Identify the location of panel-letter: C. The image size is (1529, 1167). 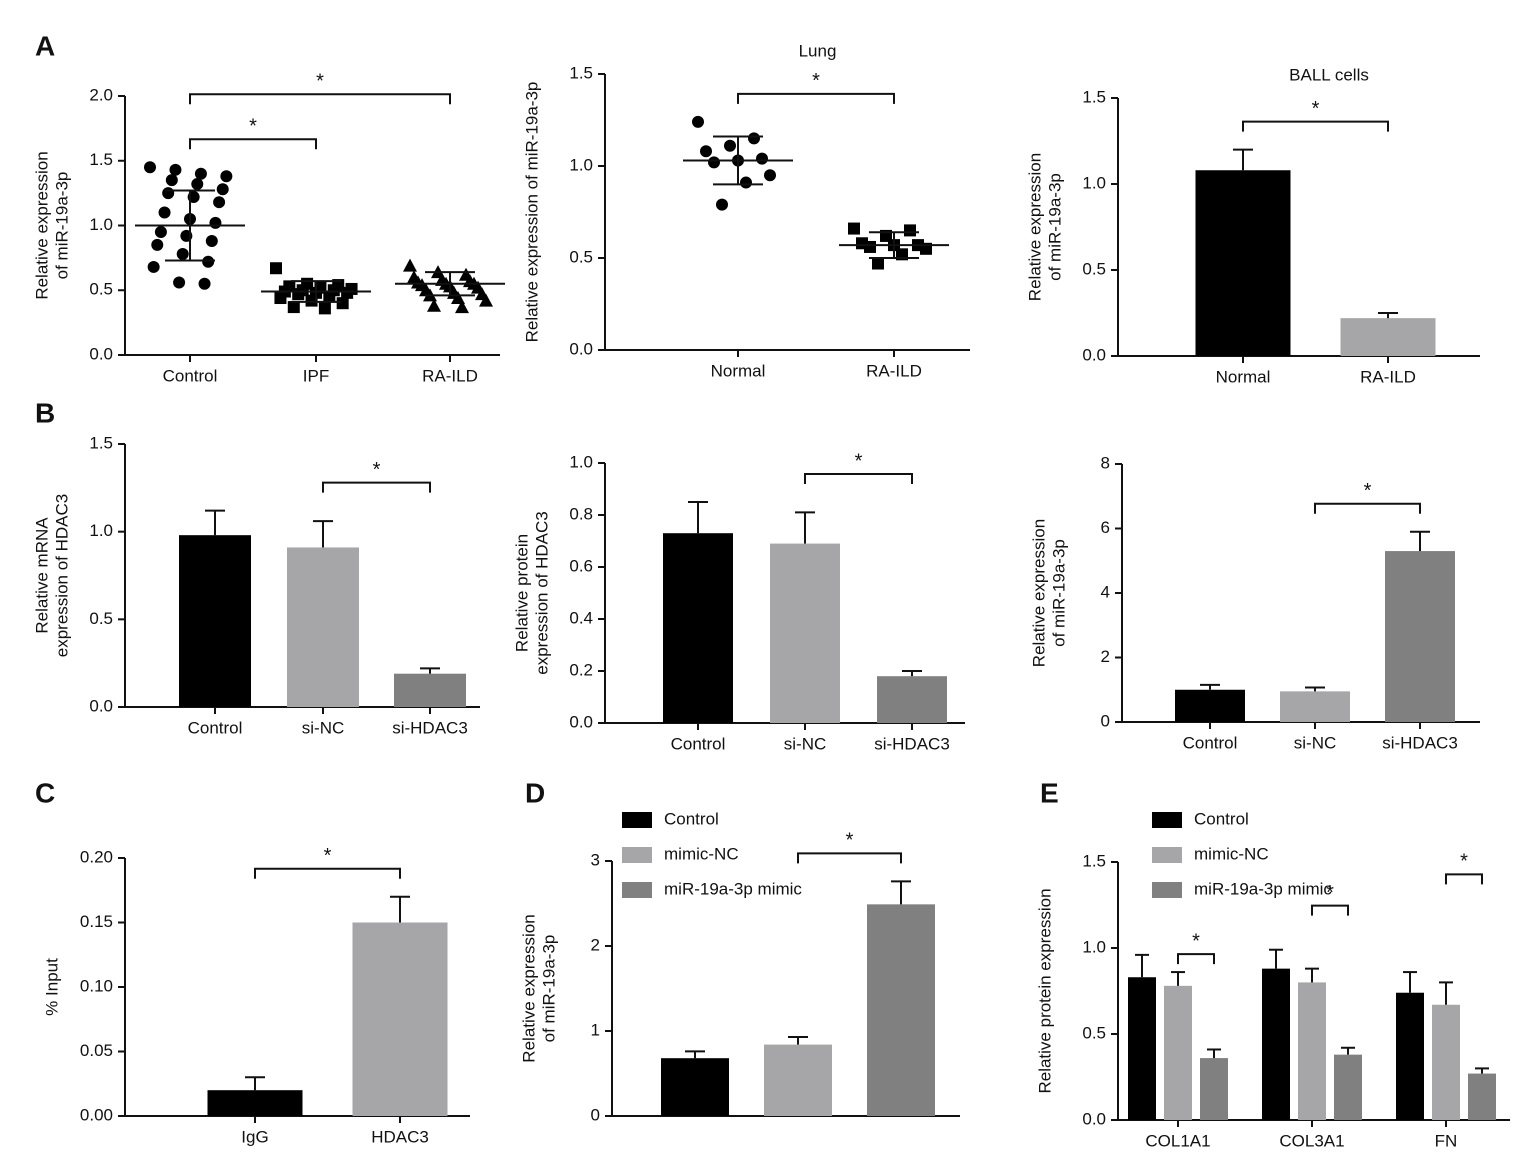
(45, 792).